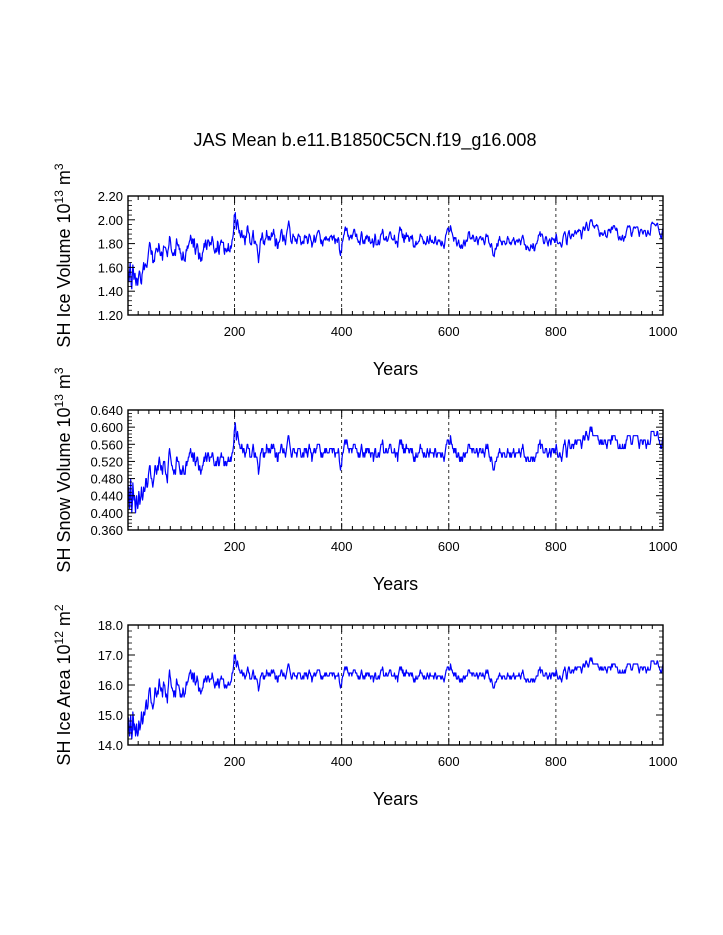  I want to click on y-tick-label: 1.60, so click(110, 267).